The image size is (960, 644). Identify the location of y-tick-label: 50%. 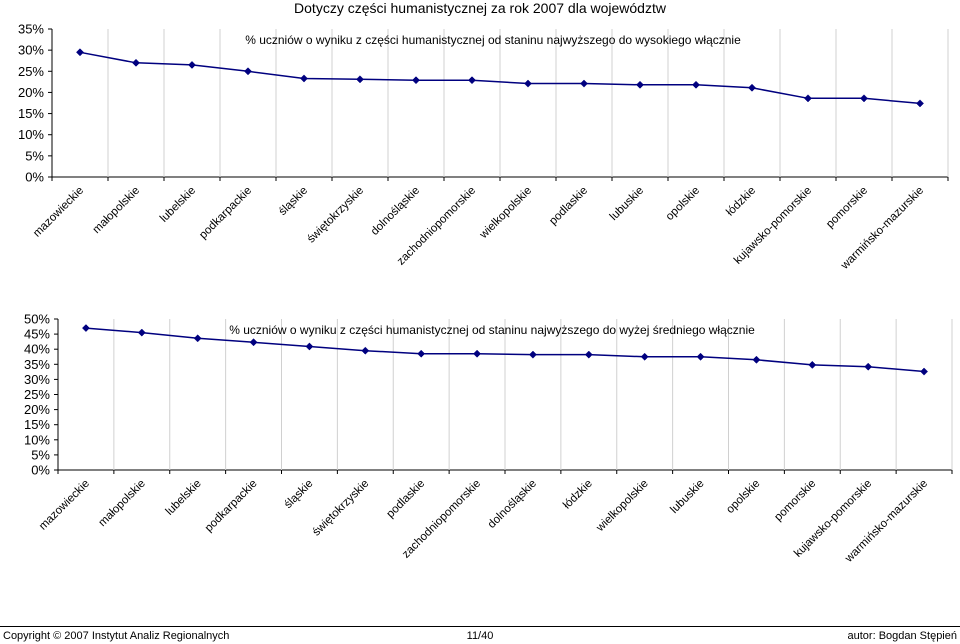
(37, 319).